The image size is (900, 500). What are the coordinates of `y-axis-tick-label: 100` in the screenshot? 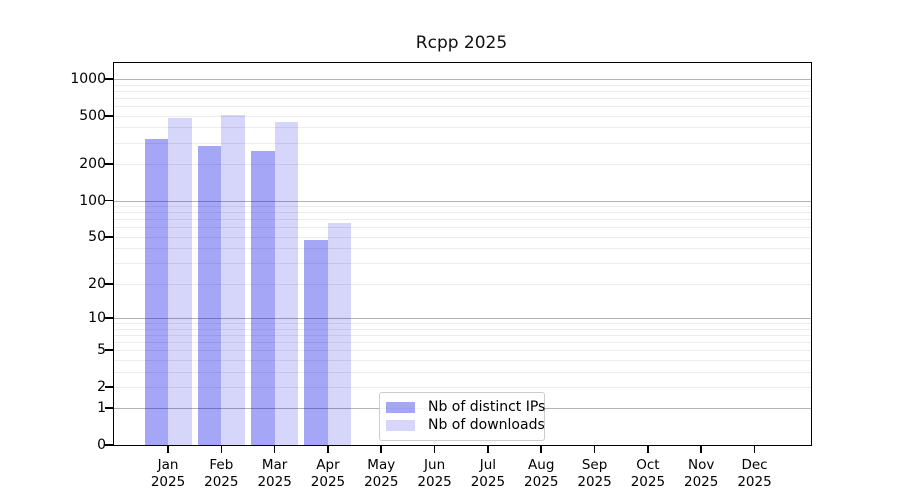 It's located at (92, 200).